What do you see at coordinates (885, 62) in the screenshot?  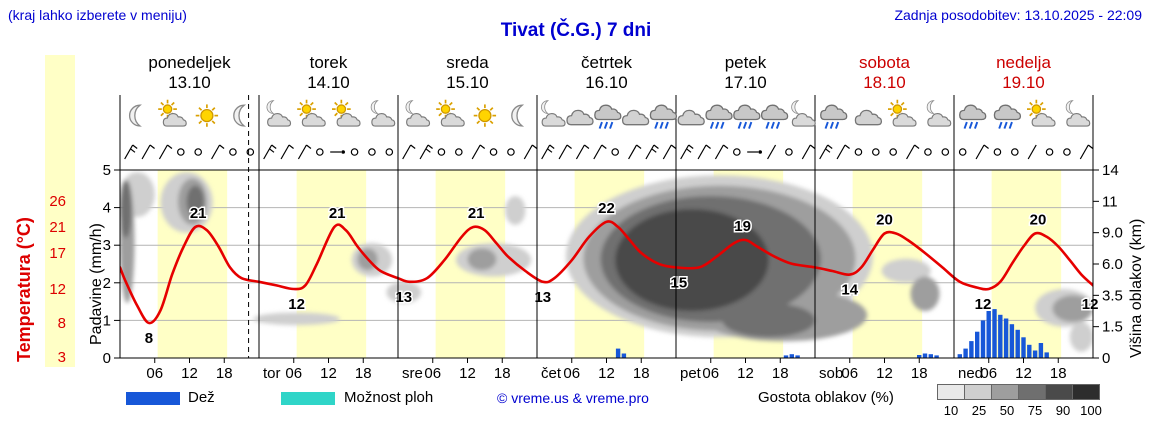 I see `day-name: sobota` at bounding box center [885, 62].